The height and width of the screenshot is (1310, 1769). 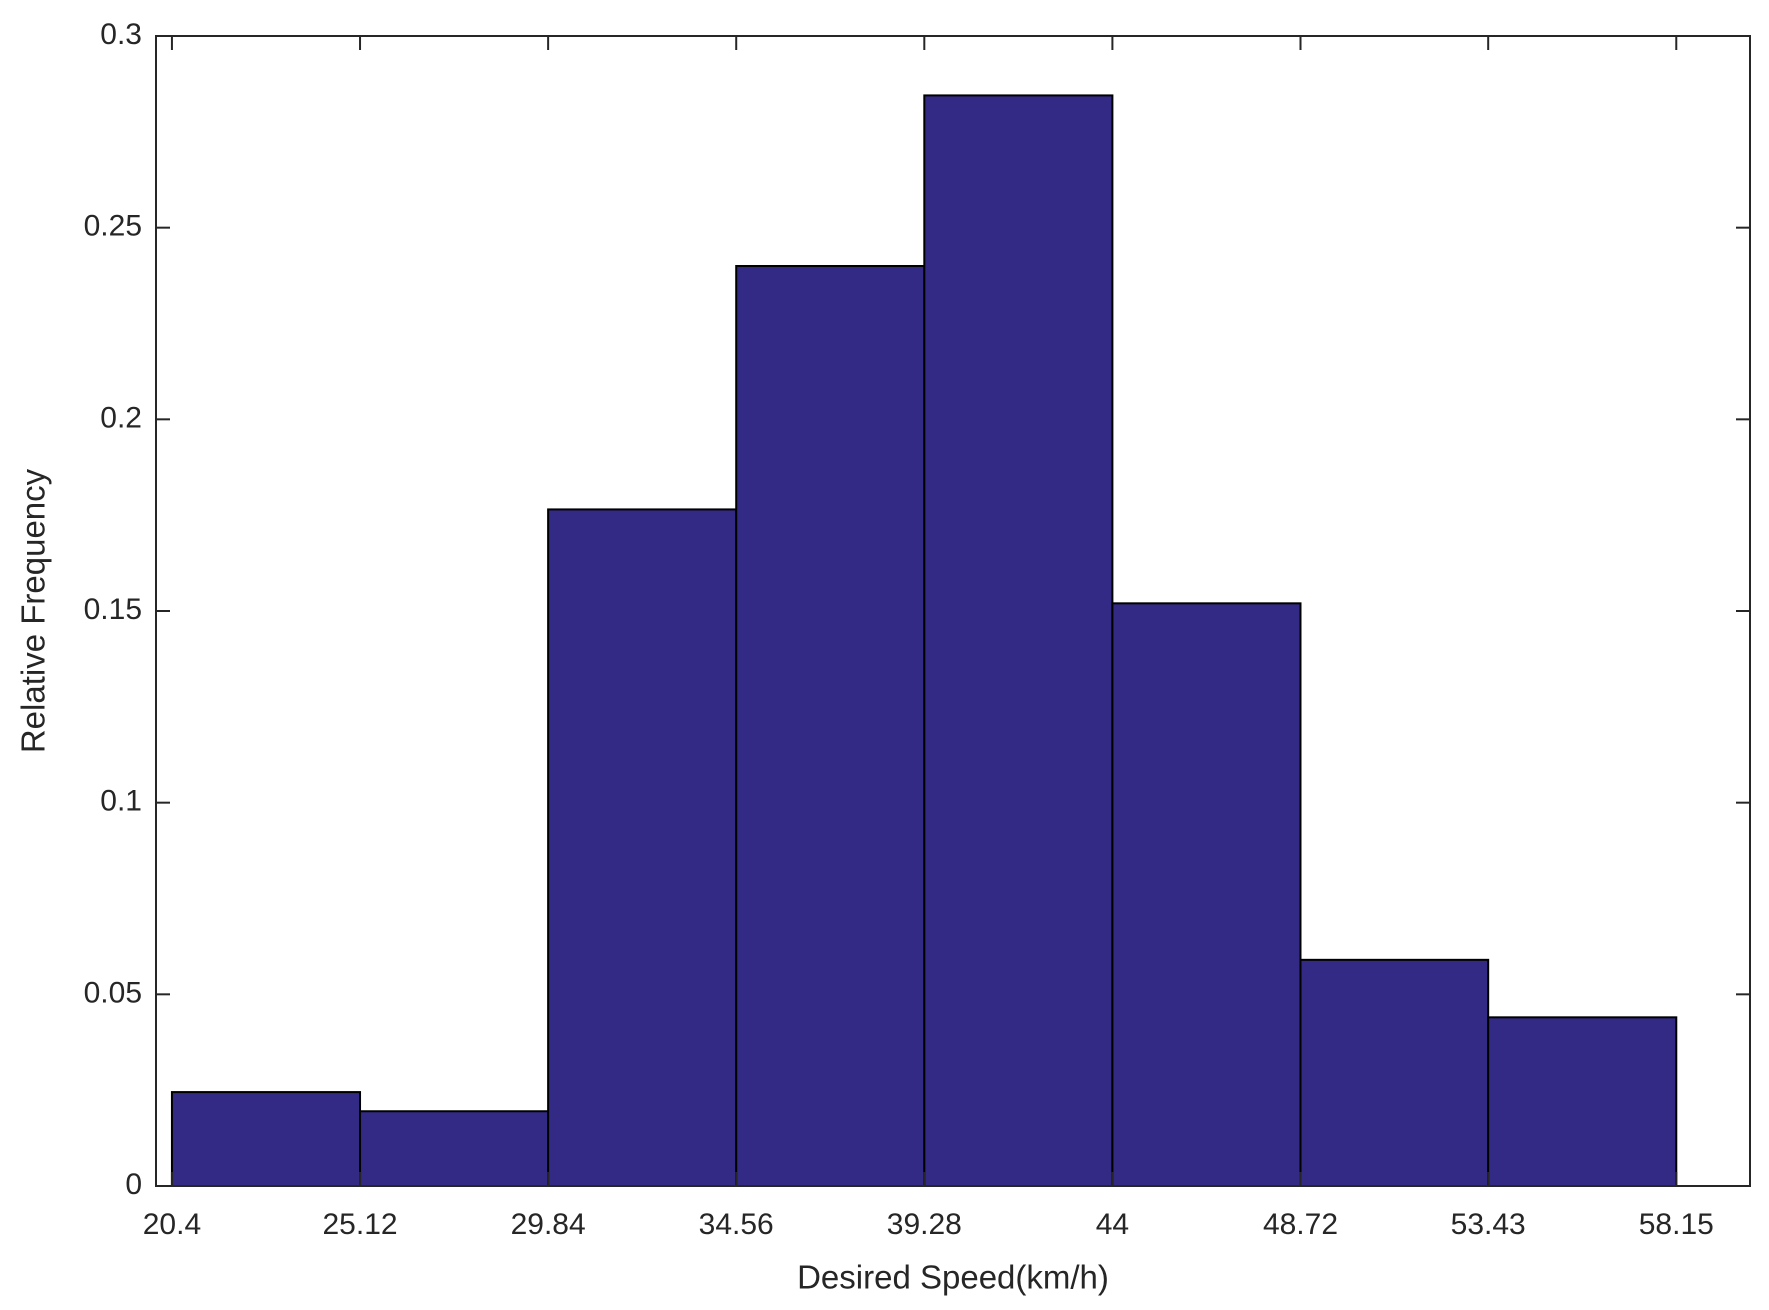 I want to click on x-tick-label: 25.12, so click(x=359, y=1224).